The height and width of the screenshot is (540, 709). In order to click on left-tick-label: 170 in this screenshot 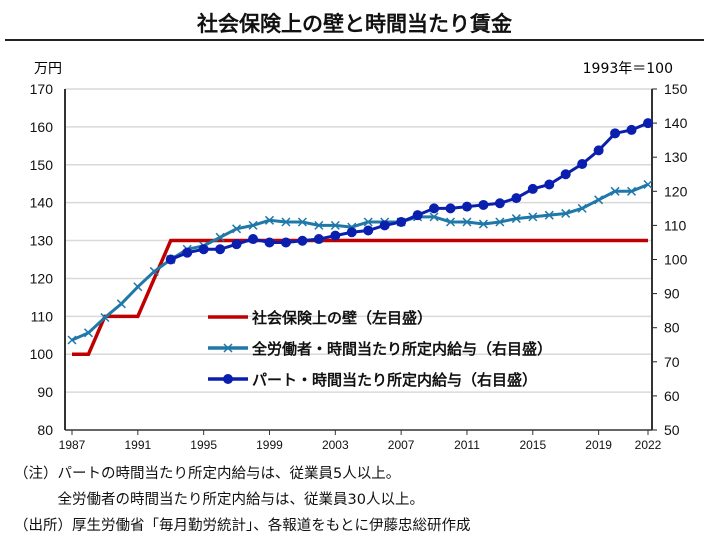, I will do `click(42, 89)`.